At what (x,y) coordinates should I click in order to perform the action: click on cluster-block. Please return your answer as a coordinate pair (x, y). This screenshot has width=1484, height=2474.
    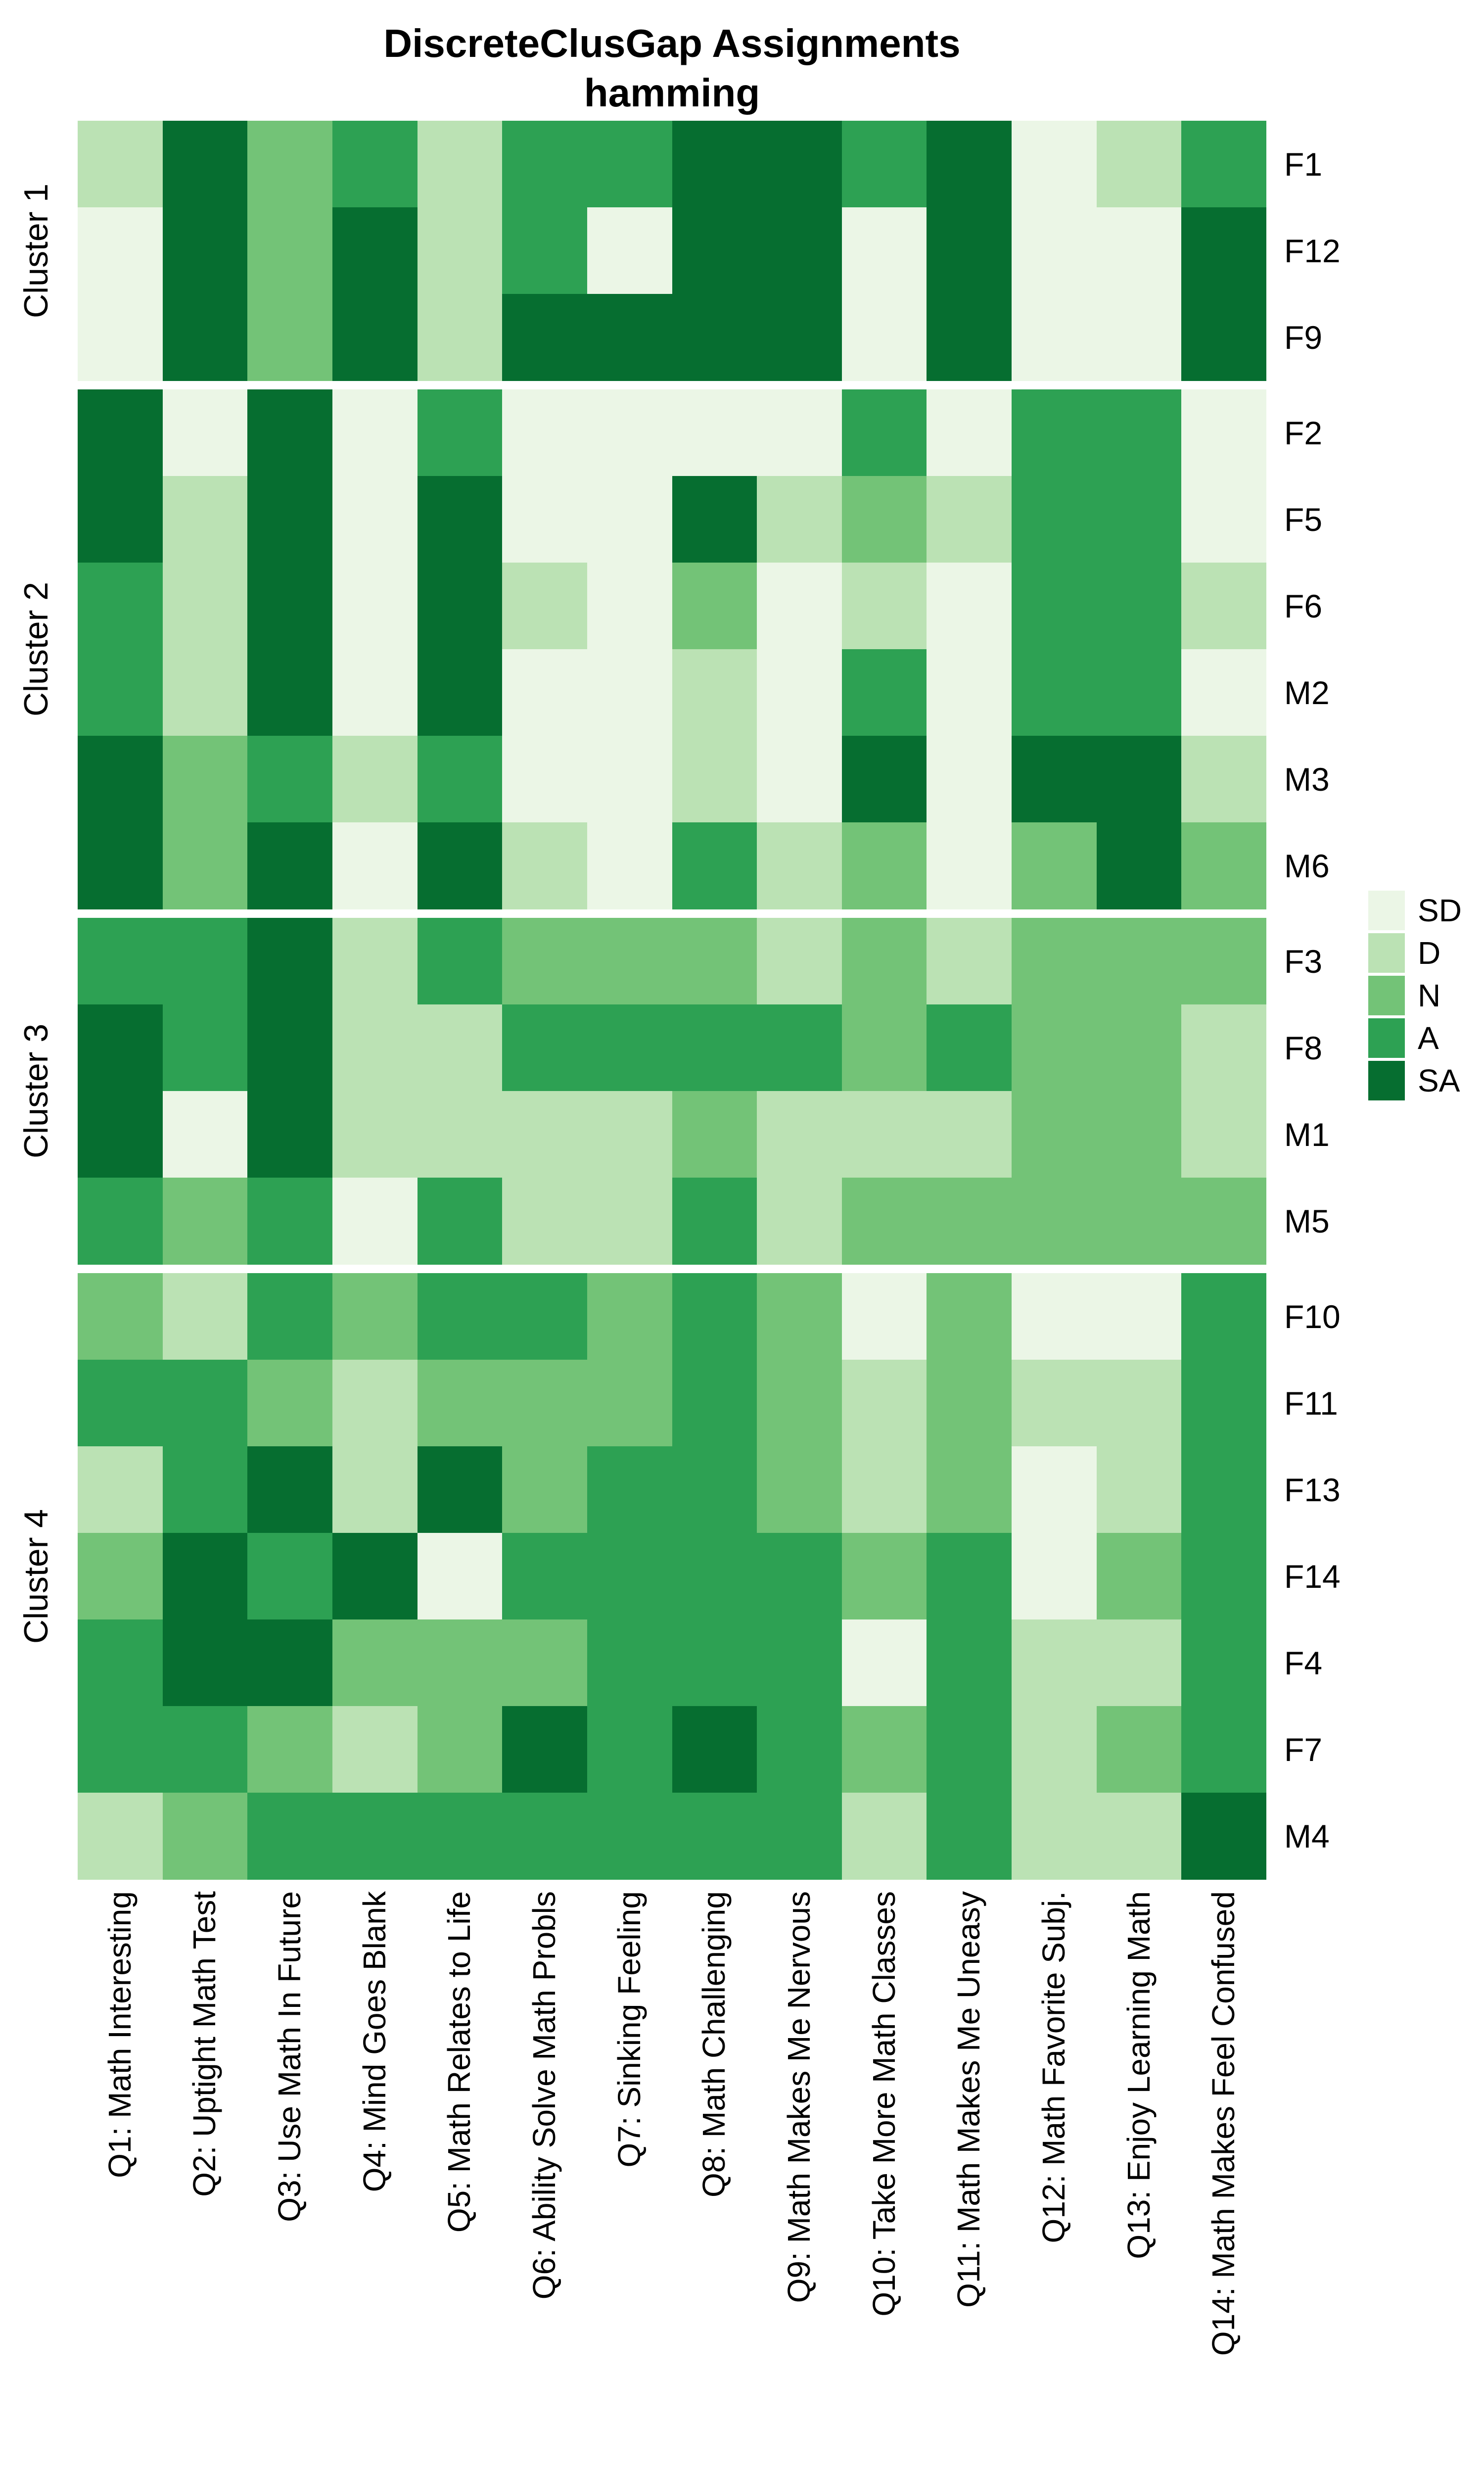
    Looking at the image, I should click on (672, 1092).